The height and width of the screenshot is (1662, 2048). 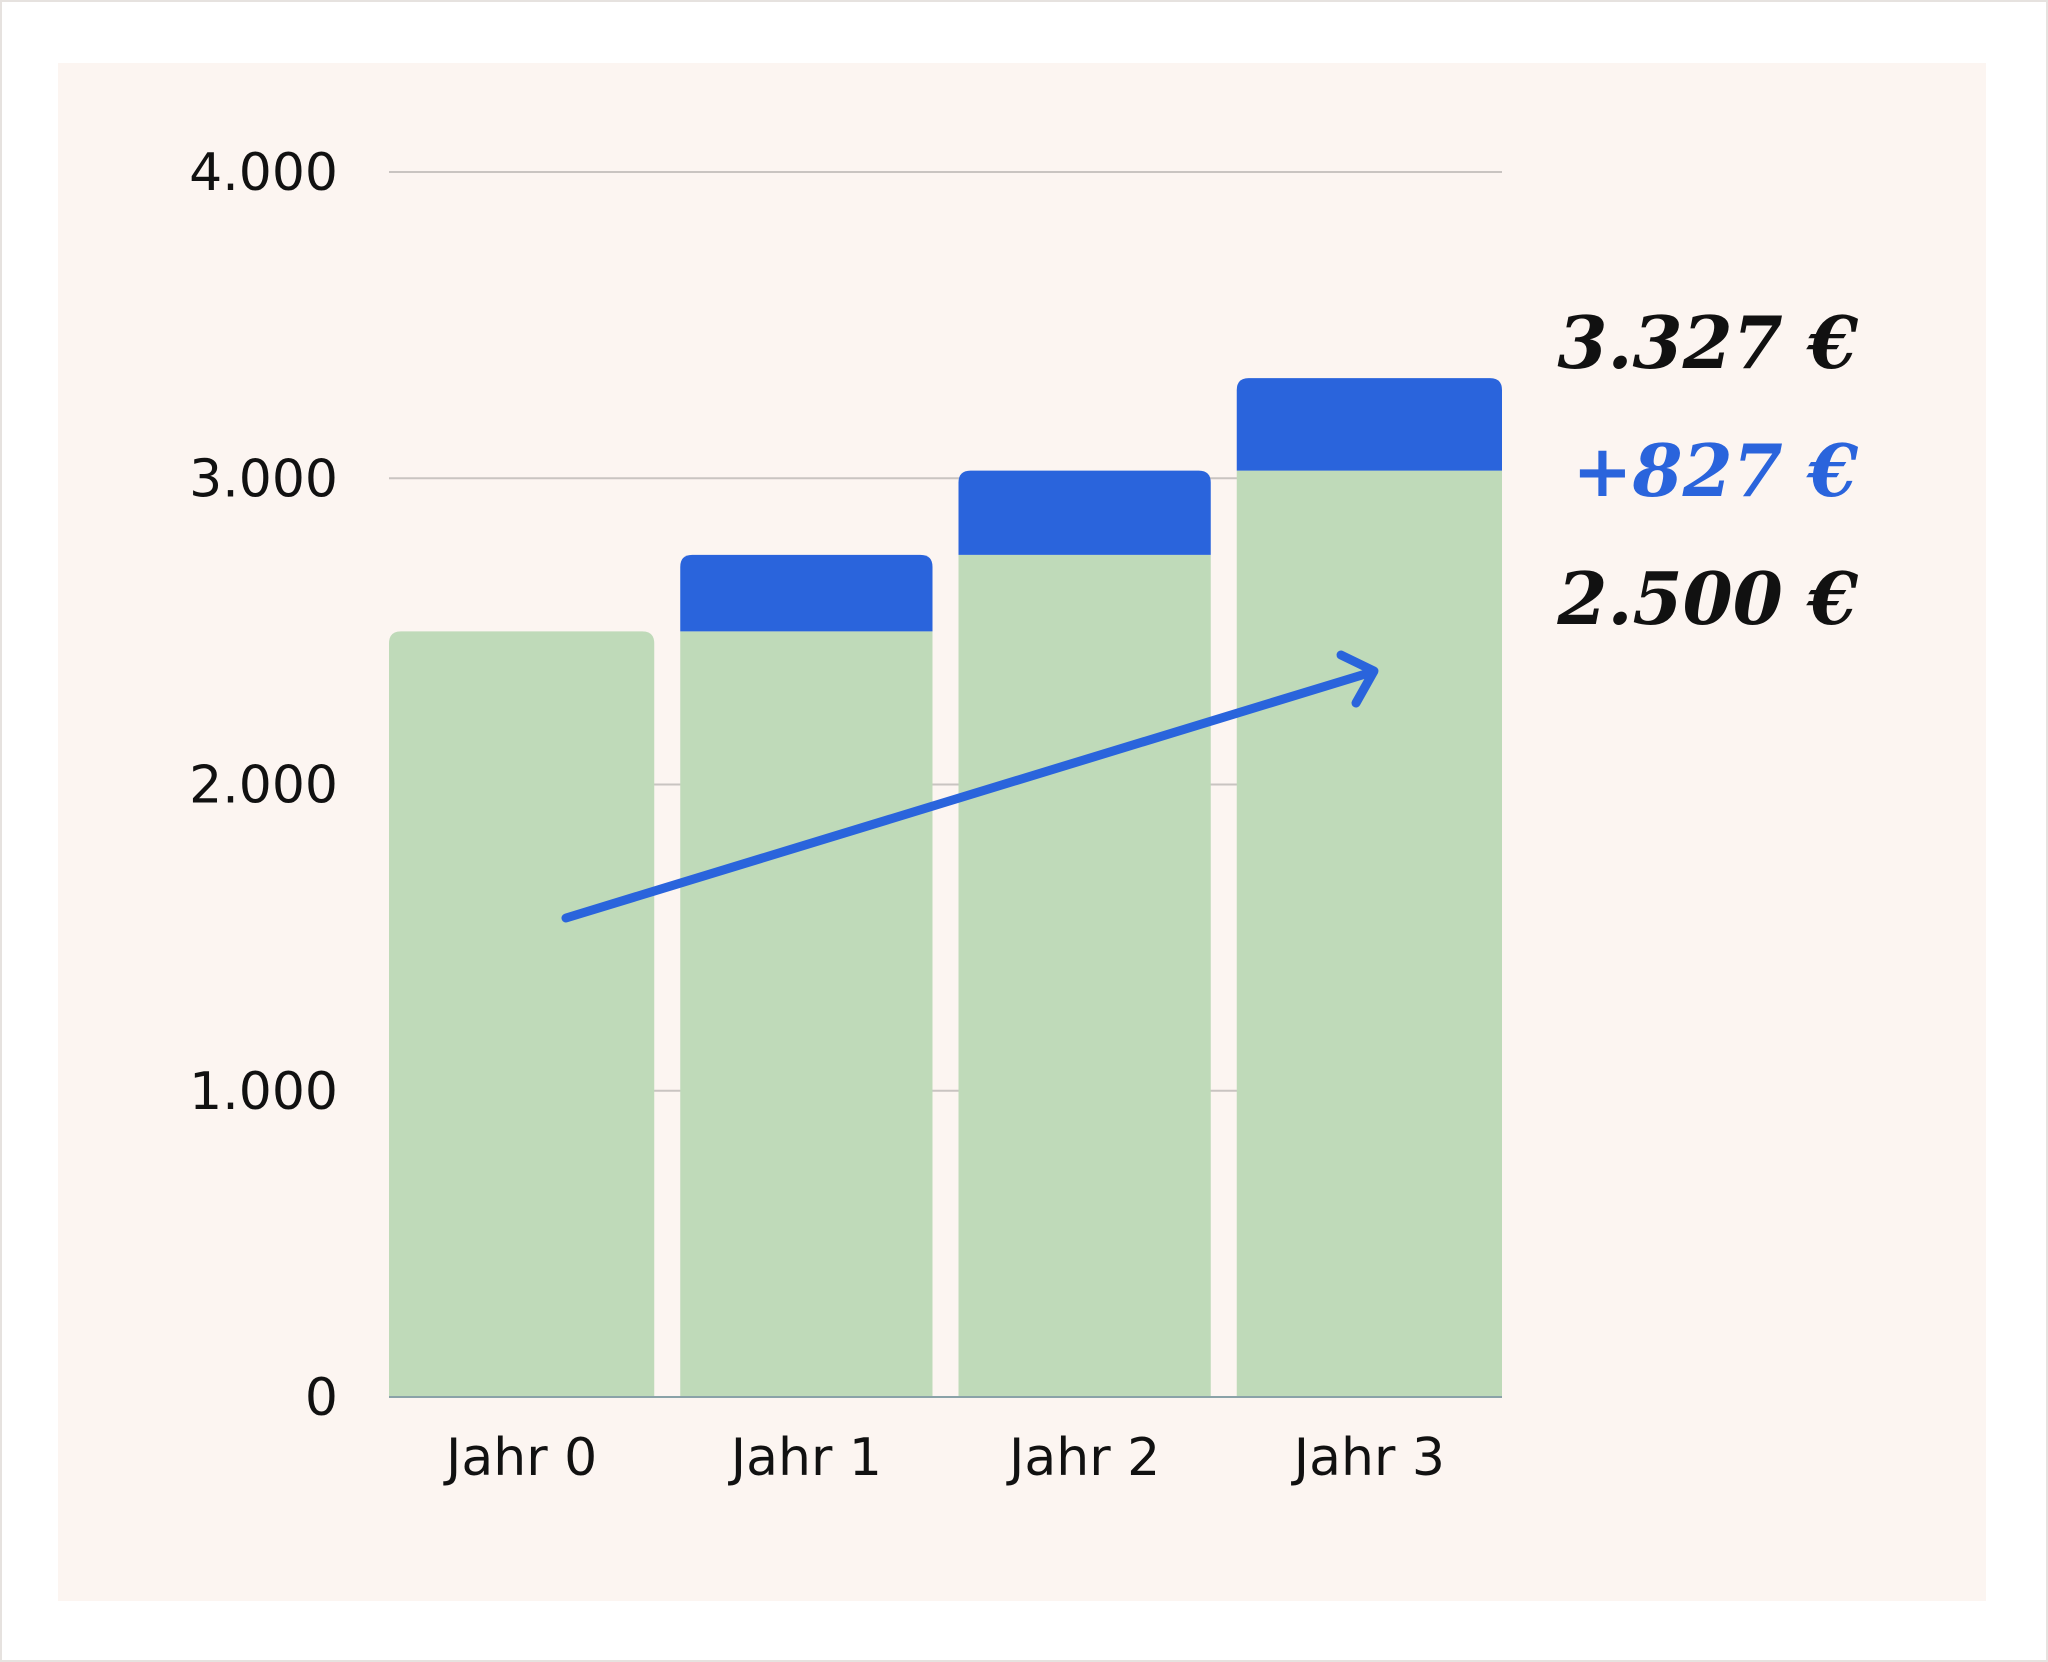 What do you see at coordinates (1715, 470) in the screenshot?
I see `annotation-gain: +827 €` at bounding box center [1715, 470].